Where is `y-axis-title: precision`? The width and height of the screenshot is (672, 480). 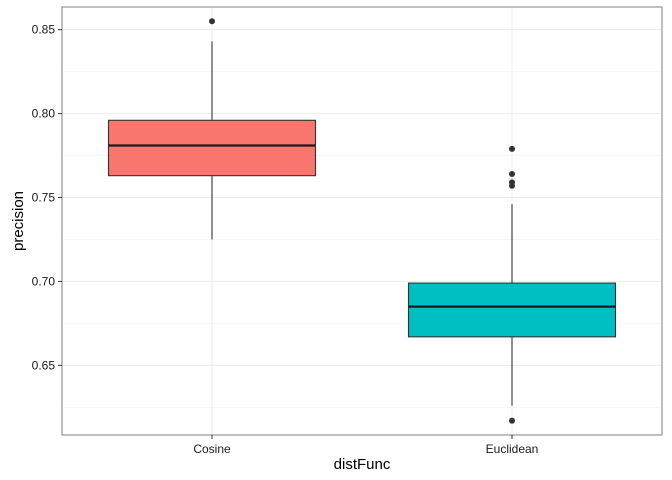
y-axis-title: precision is located at coordinates (18, 221).